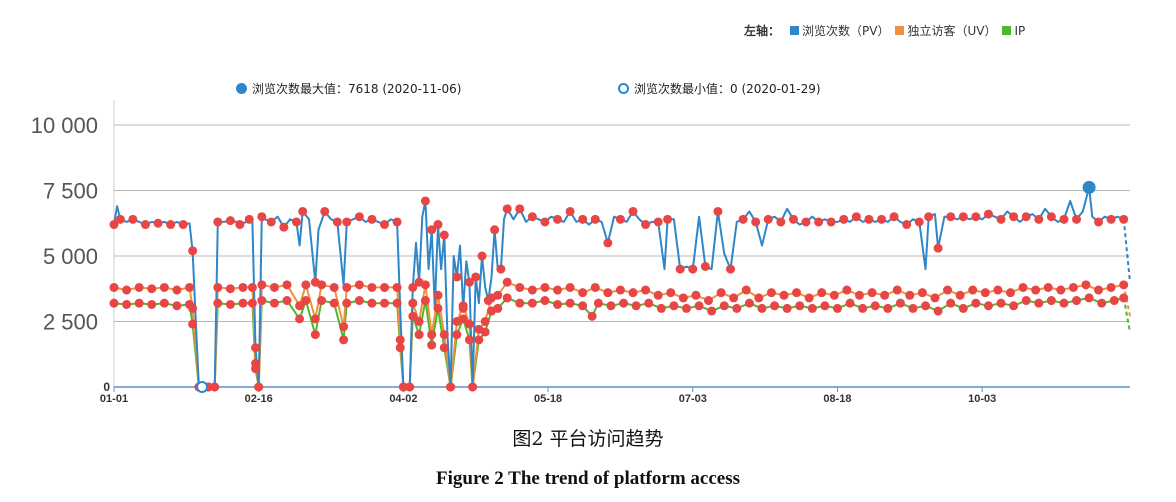  Describe the element at coordinates (588, 439) in the screenshot. I see `caption-cn: 图2 平台访问趋势` at that location.